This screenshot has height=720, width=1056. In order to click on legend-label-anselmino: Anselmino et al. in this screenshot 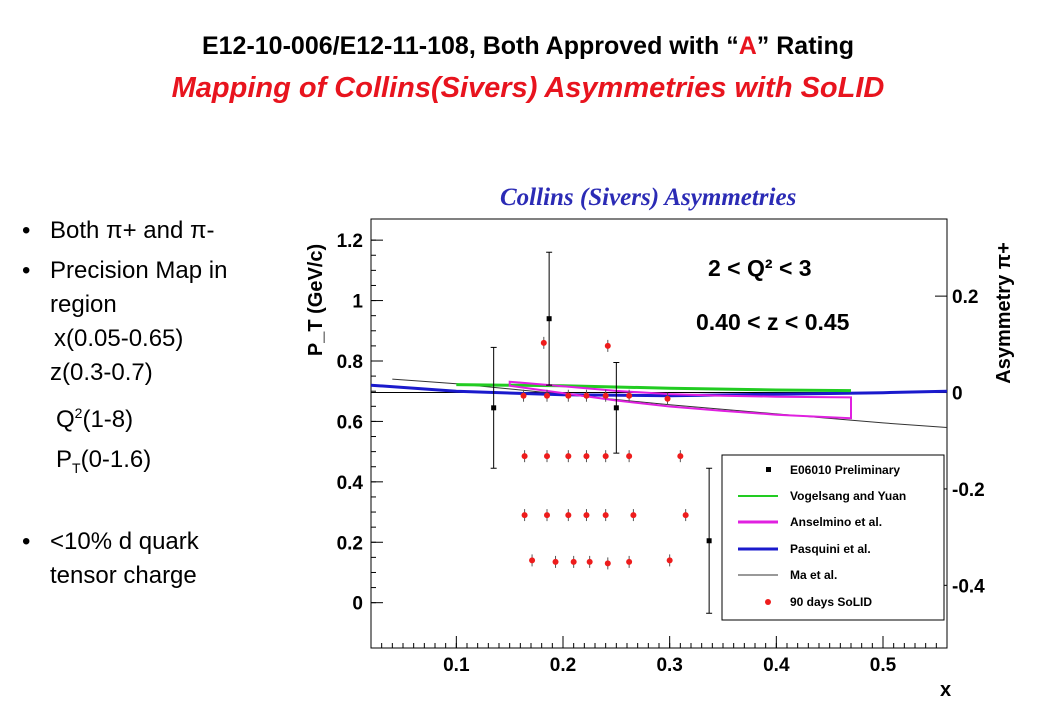, I will do `click(836, 522)`.